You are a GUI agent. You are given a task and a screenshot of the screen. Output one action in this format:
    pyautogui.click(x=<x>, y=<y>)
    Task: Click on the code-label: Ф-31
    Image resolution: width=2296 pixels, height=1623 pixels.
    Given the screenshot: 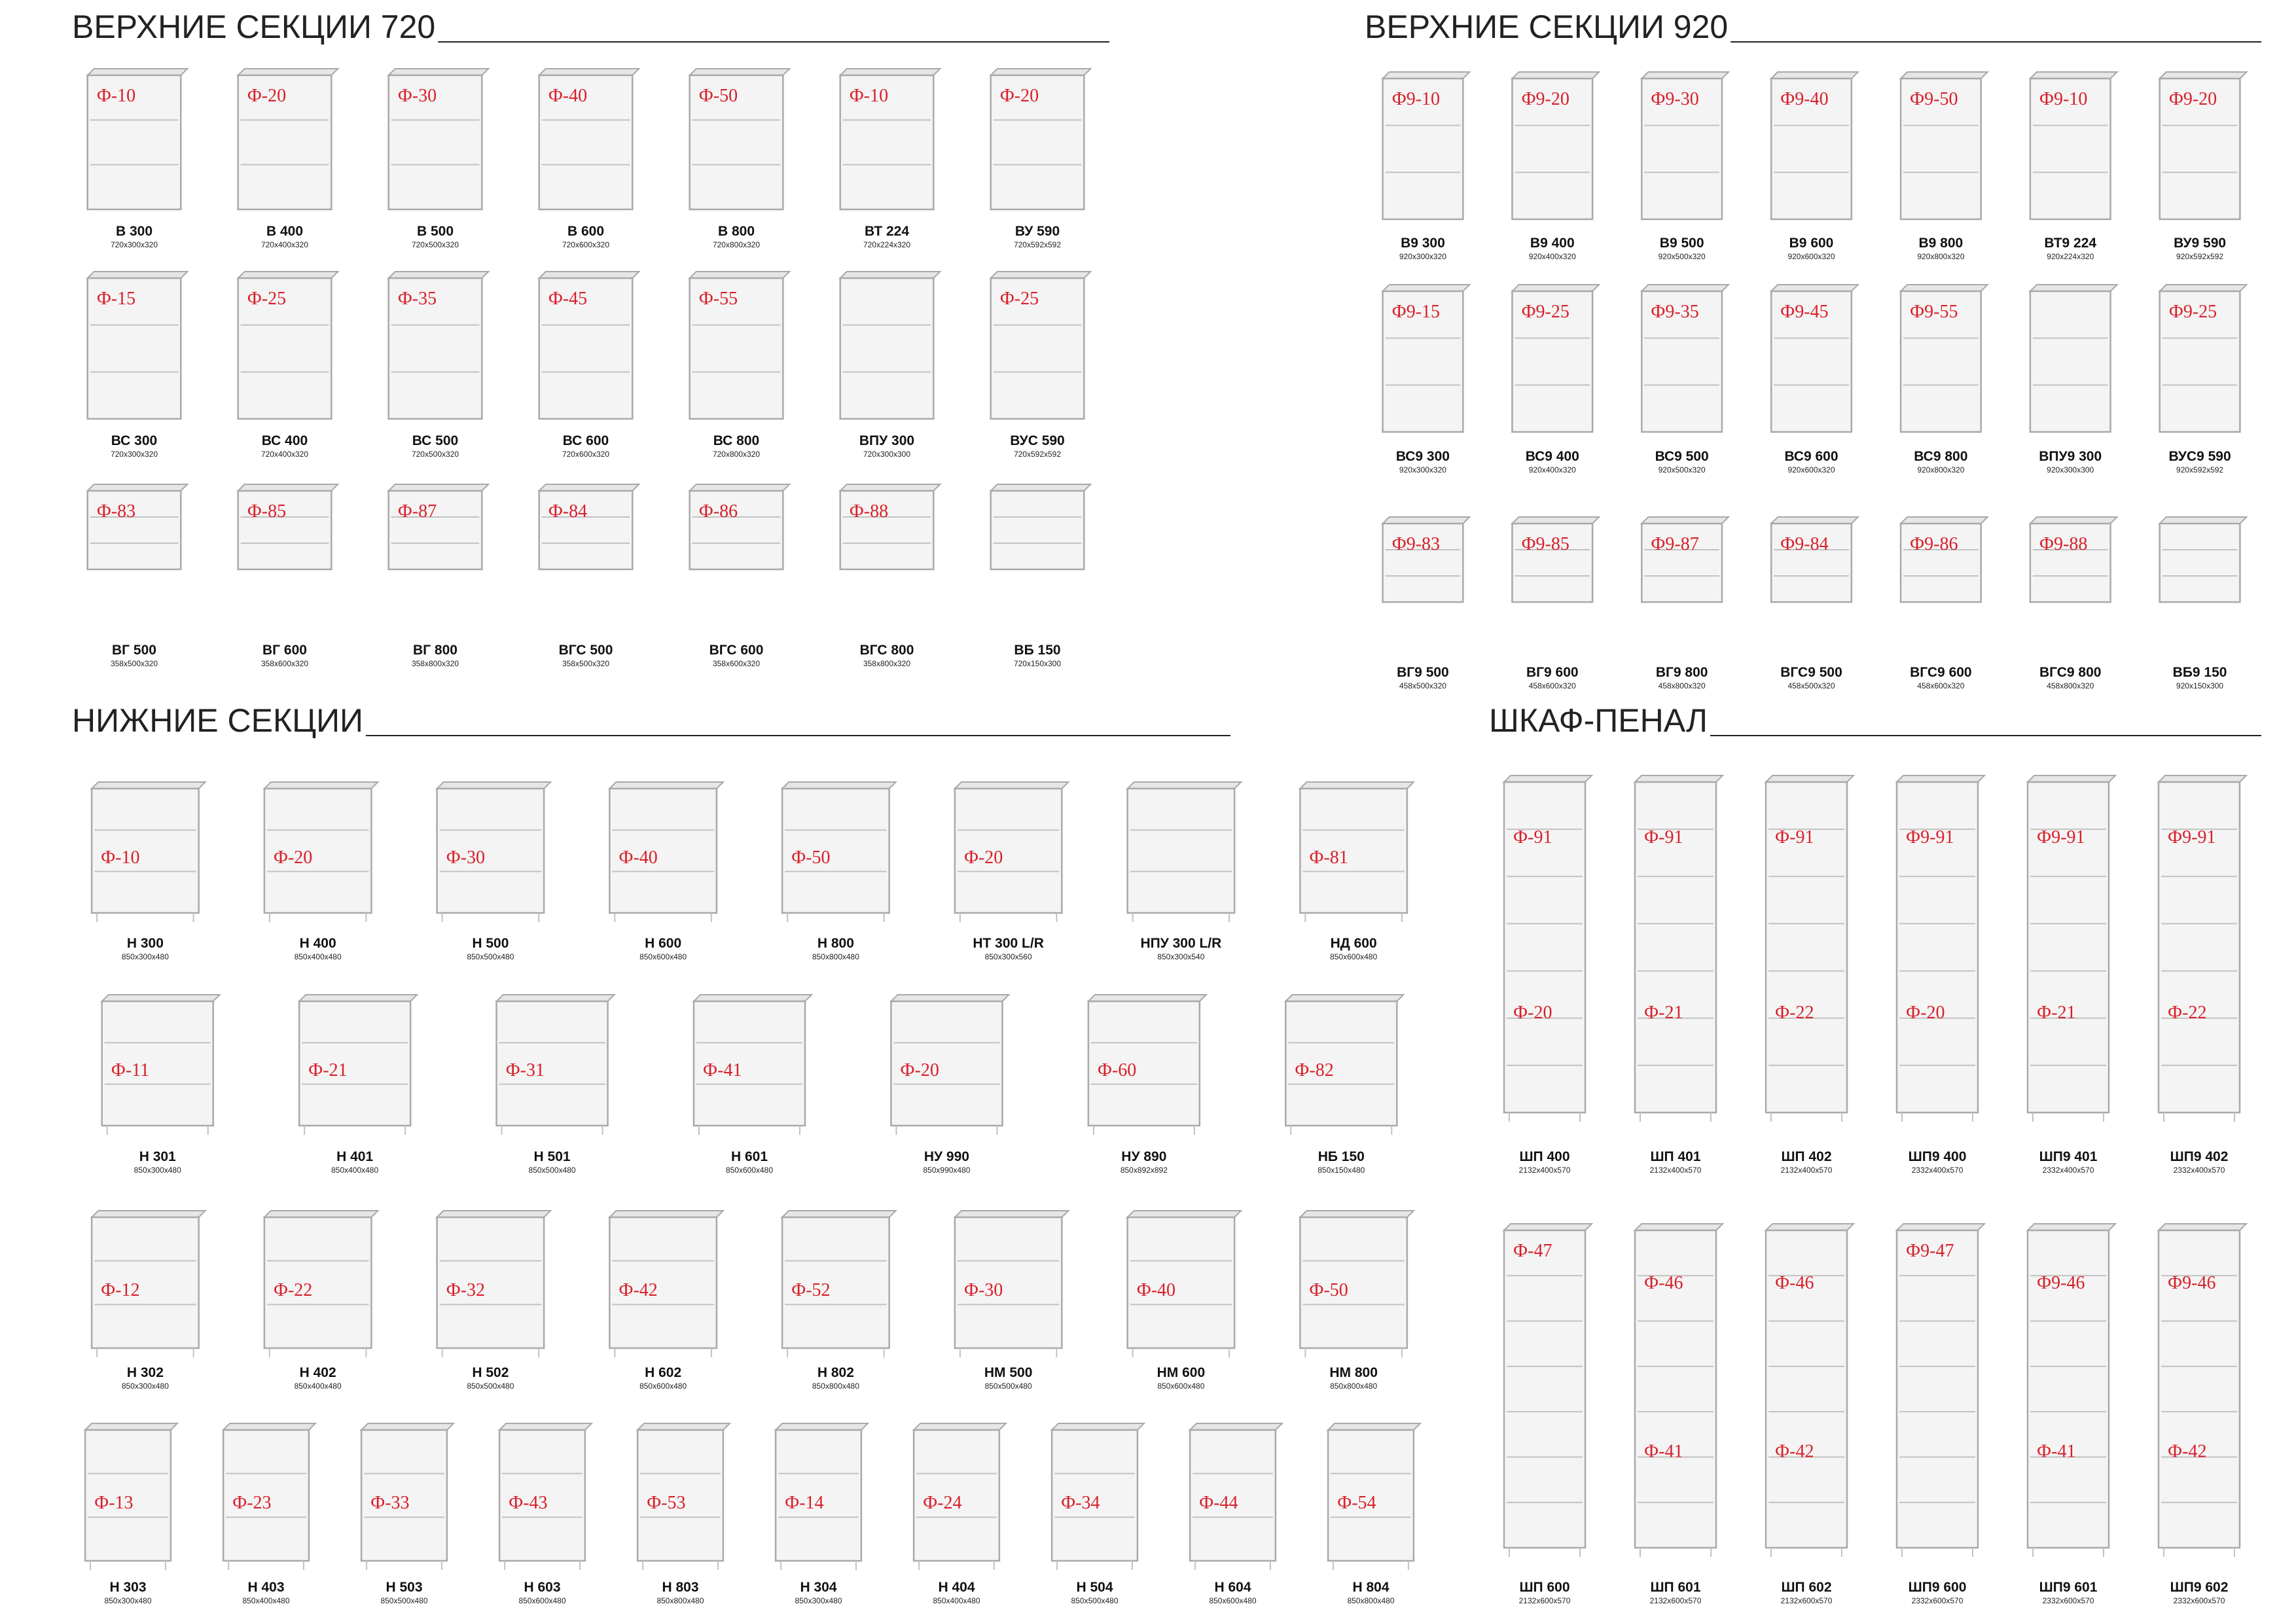 What is the action you would take?
    pyautogui.click(x=525, y=1070)
    